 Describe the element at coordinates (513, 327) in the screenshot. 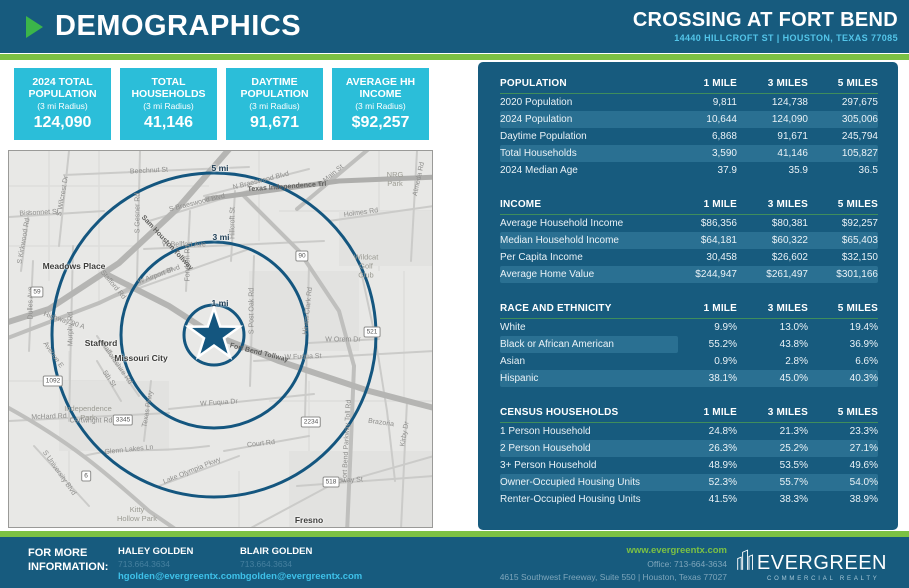

I see `row-label: White` at that location.